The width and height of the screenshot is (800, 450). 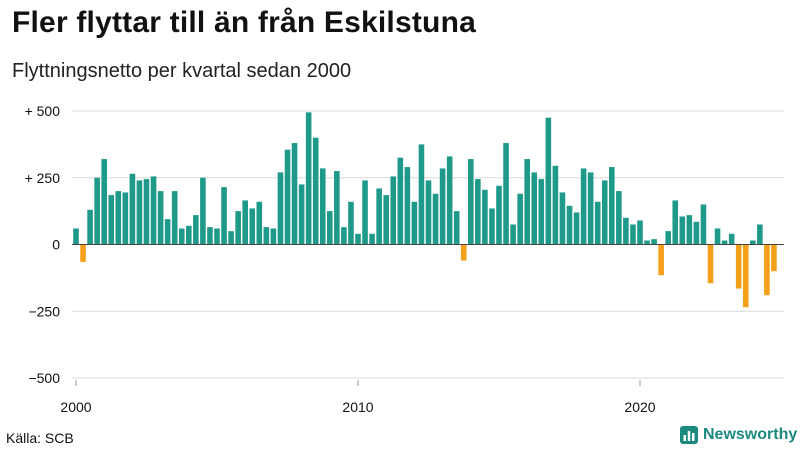 What do you see at coordinates (44, 378) in the screenshot?
I see `y-tick-label: −500` at bounding box center [44, 378].